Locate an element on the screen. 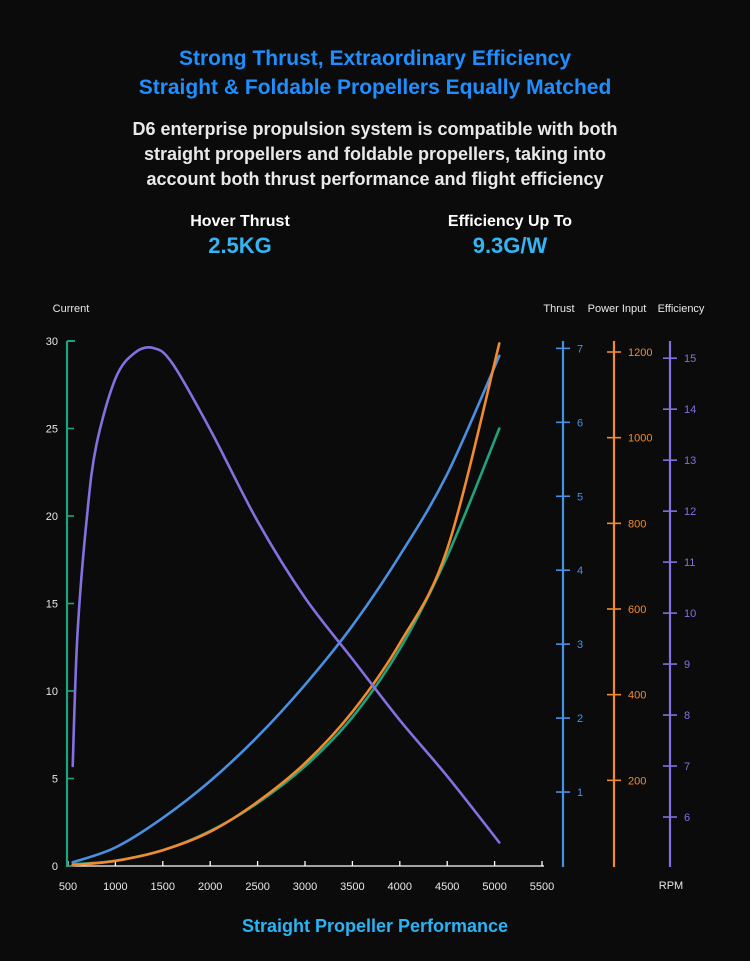 The width and height of the screenshot is (750, 961). efficiency-axis-title: Efficiency is located at coordinates (681, 309).